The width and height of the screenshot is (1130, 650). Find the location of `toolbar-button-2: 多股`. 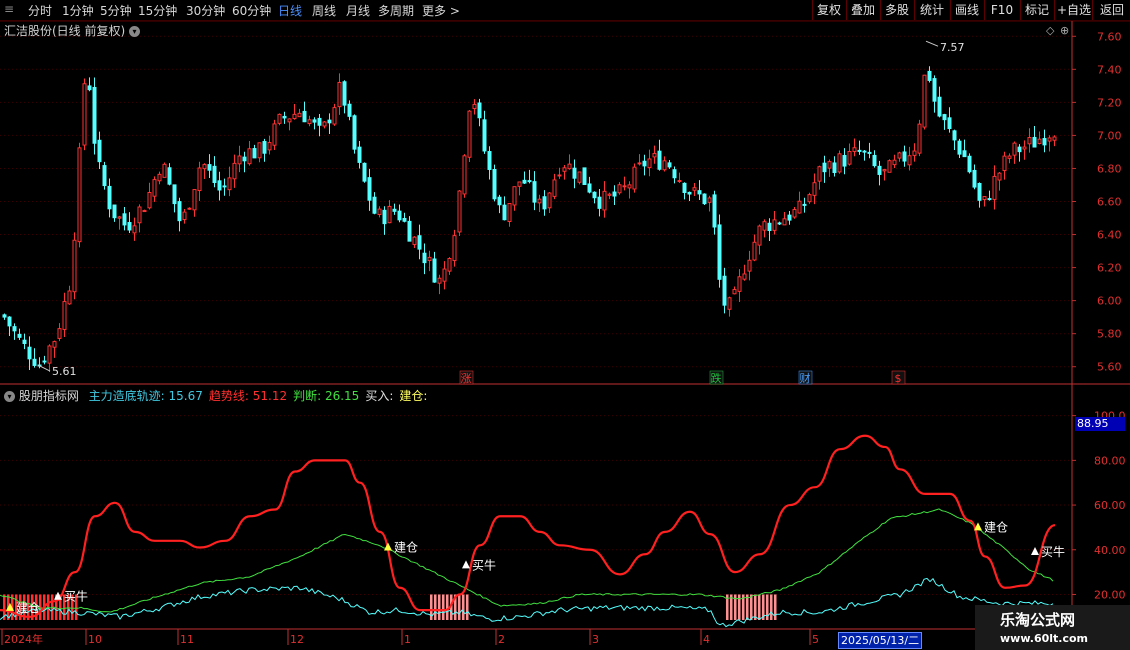

toolbar-button-2: 多股 is located at coordinates (896, 10).